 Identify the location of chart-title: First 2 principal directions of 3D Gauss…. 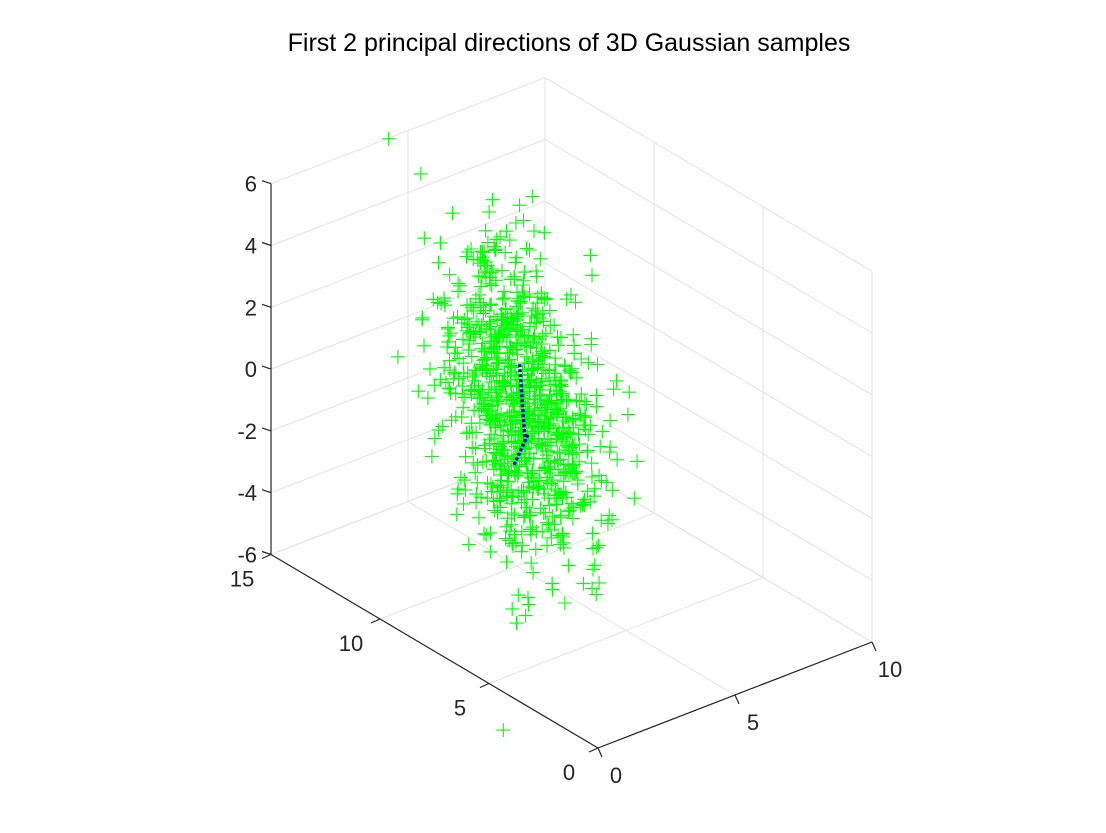
(569, 43).